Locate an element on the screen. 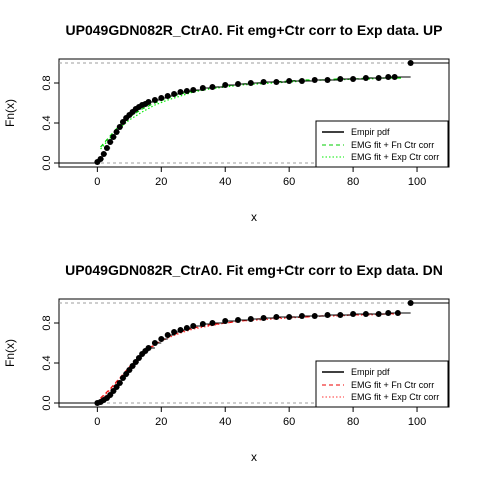  fit-fn-series is located at coordinates (250, 112).